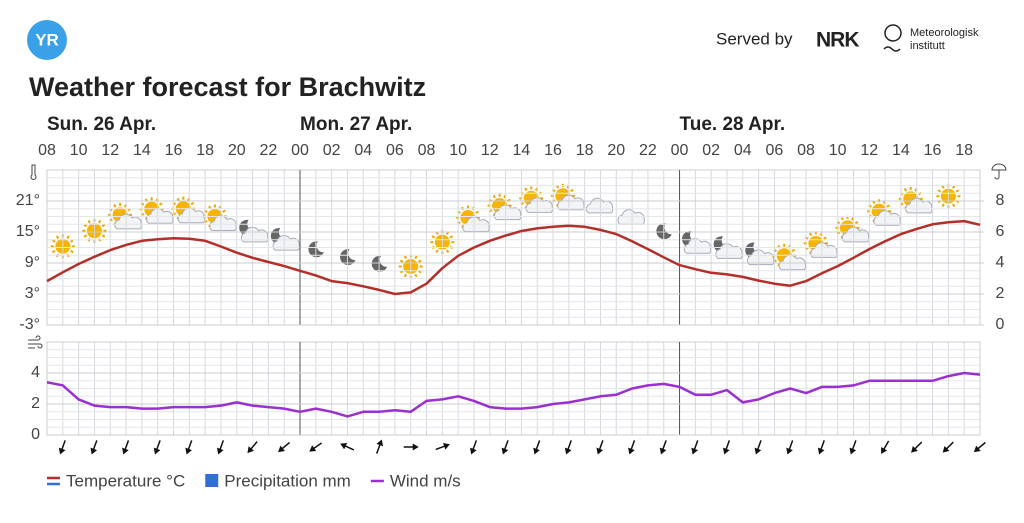 The width and height of the screenshot is (1024, 523). Describe the element at coordinates (944, 33) in the screenshot. I see `met-logo-line1: Meteorologisk` at that location.